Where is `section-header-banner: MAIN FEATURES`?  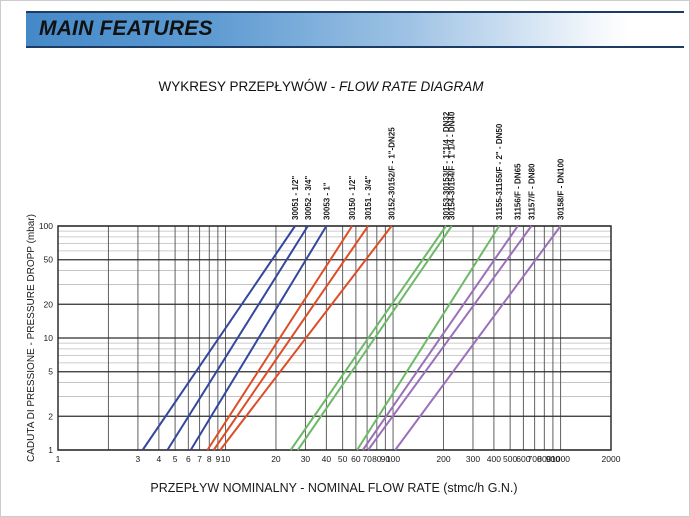 section-header-banner: MAIN FEATURES is located at coordinates (355, 29).